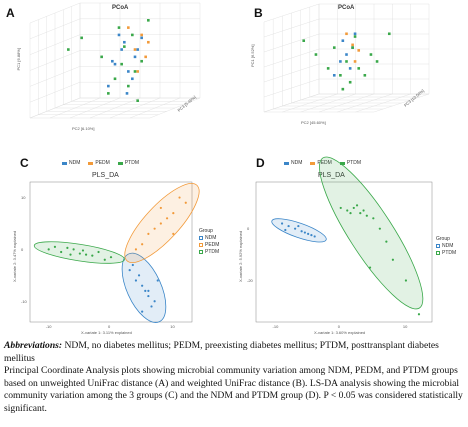  I want to click on y-axis-title: X-variate 2: 3.47% explained, so click(14, 256).